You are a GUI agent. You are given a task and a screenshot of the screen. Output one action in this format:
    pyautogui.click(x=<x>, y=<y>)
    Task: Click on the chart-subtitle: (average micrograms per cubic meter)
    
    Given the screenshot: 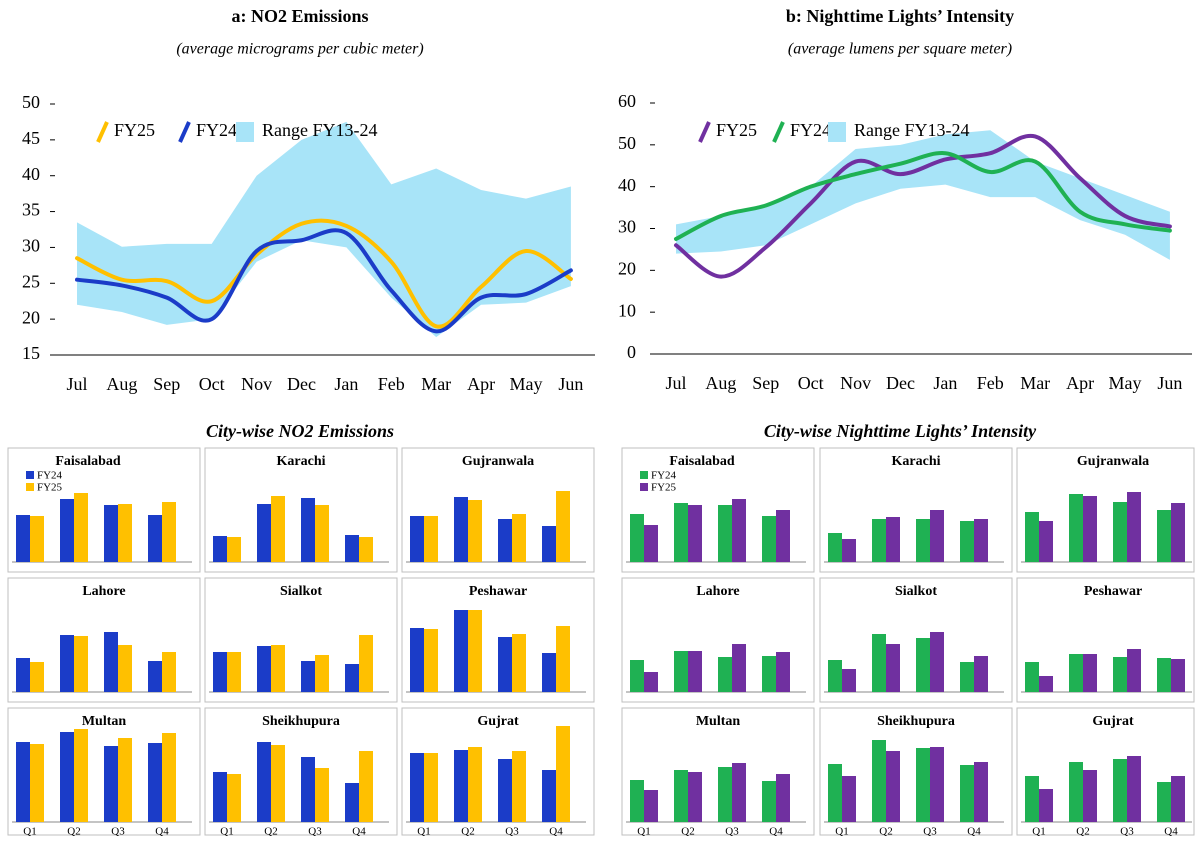 What is the action you would take?
    pyautogui.click(x=299, y=49)
    